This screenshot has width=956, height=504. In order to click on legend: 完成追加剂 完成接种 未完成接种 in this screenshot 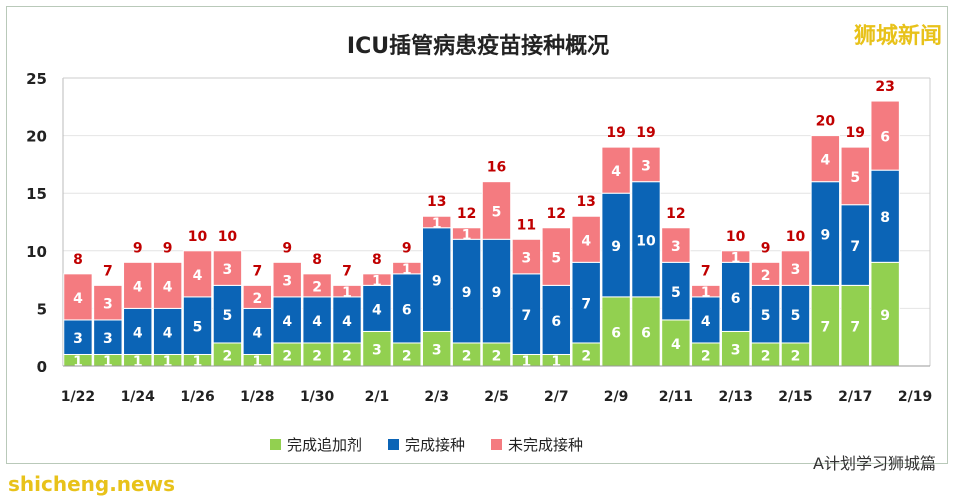, I will do `click(426, 444)`.